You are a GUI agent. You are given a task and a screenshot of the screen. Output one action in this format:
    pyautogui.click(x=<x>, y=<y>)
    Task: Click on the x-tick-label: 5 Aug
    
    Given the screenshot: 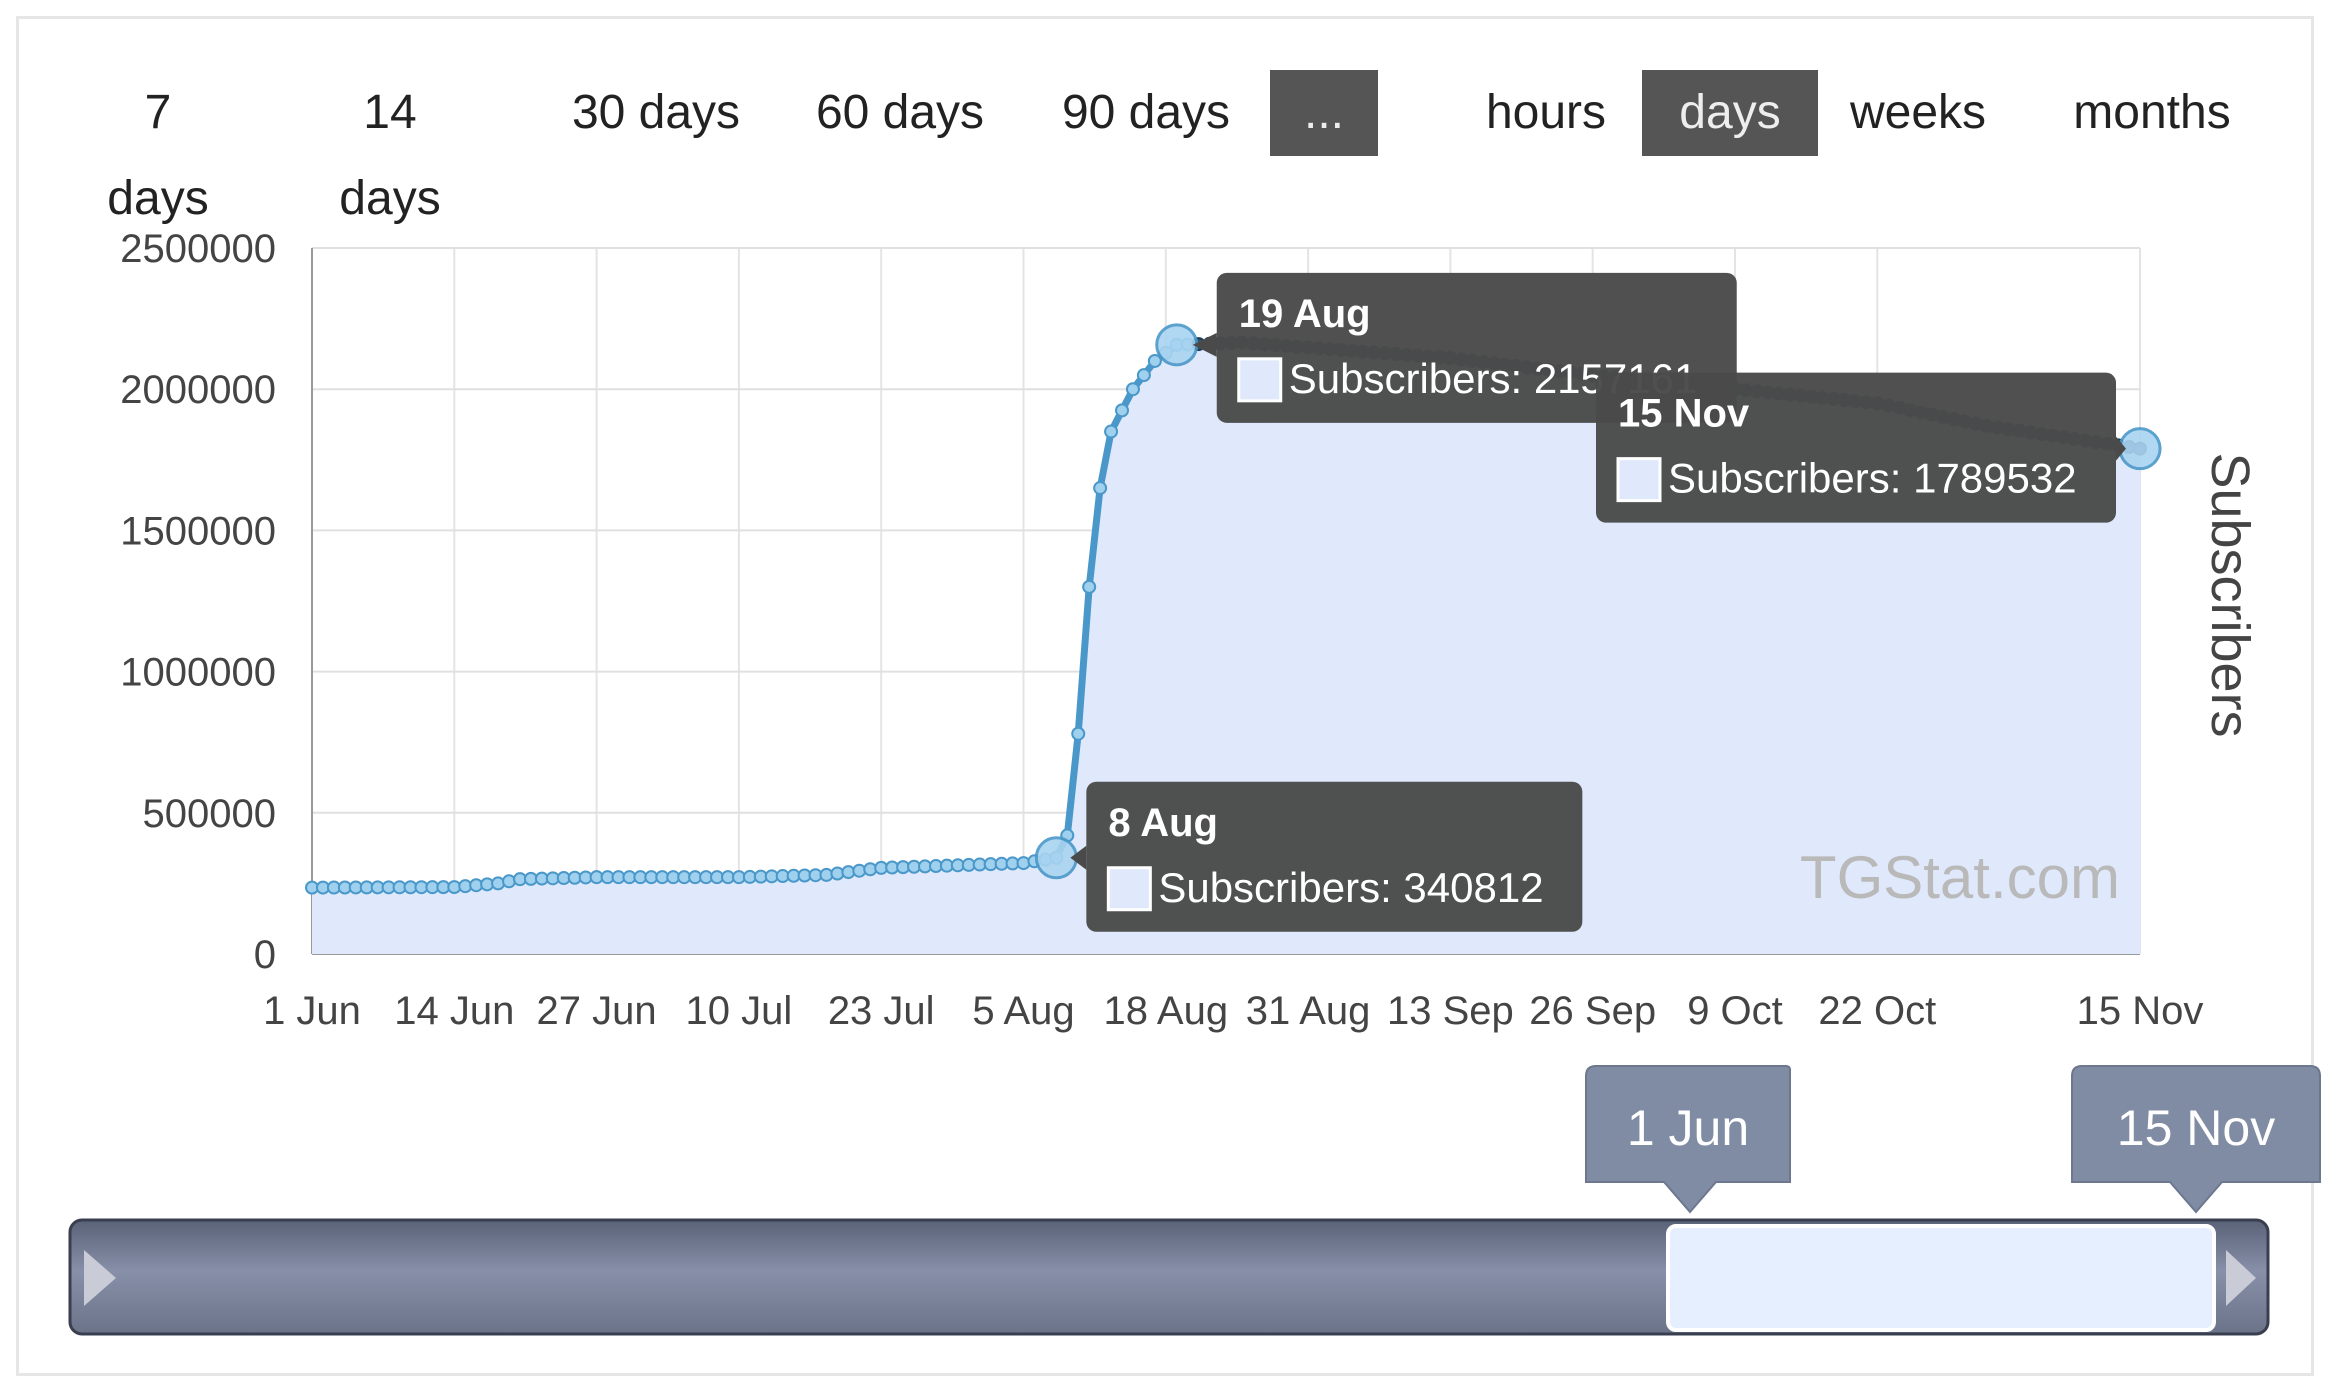 What is the action you would take?
    pyautogui.click(x=1023, y=1011)
    